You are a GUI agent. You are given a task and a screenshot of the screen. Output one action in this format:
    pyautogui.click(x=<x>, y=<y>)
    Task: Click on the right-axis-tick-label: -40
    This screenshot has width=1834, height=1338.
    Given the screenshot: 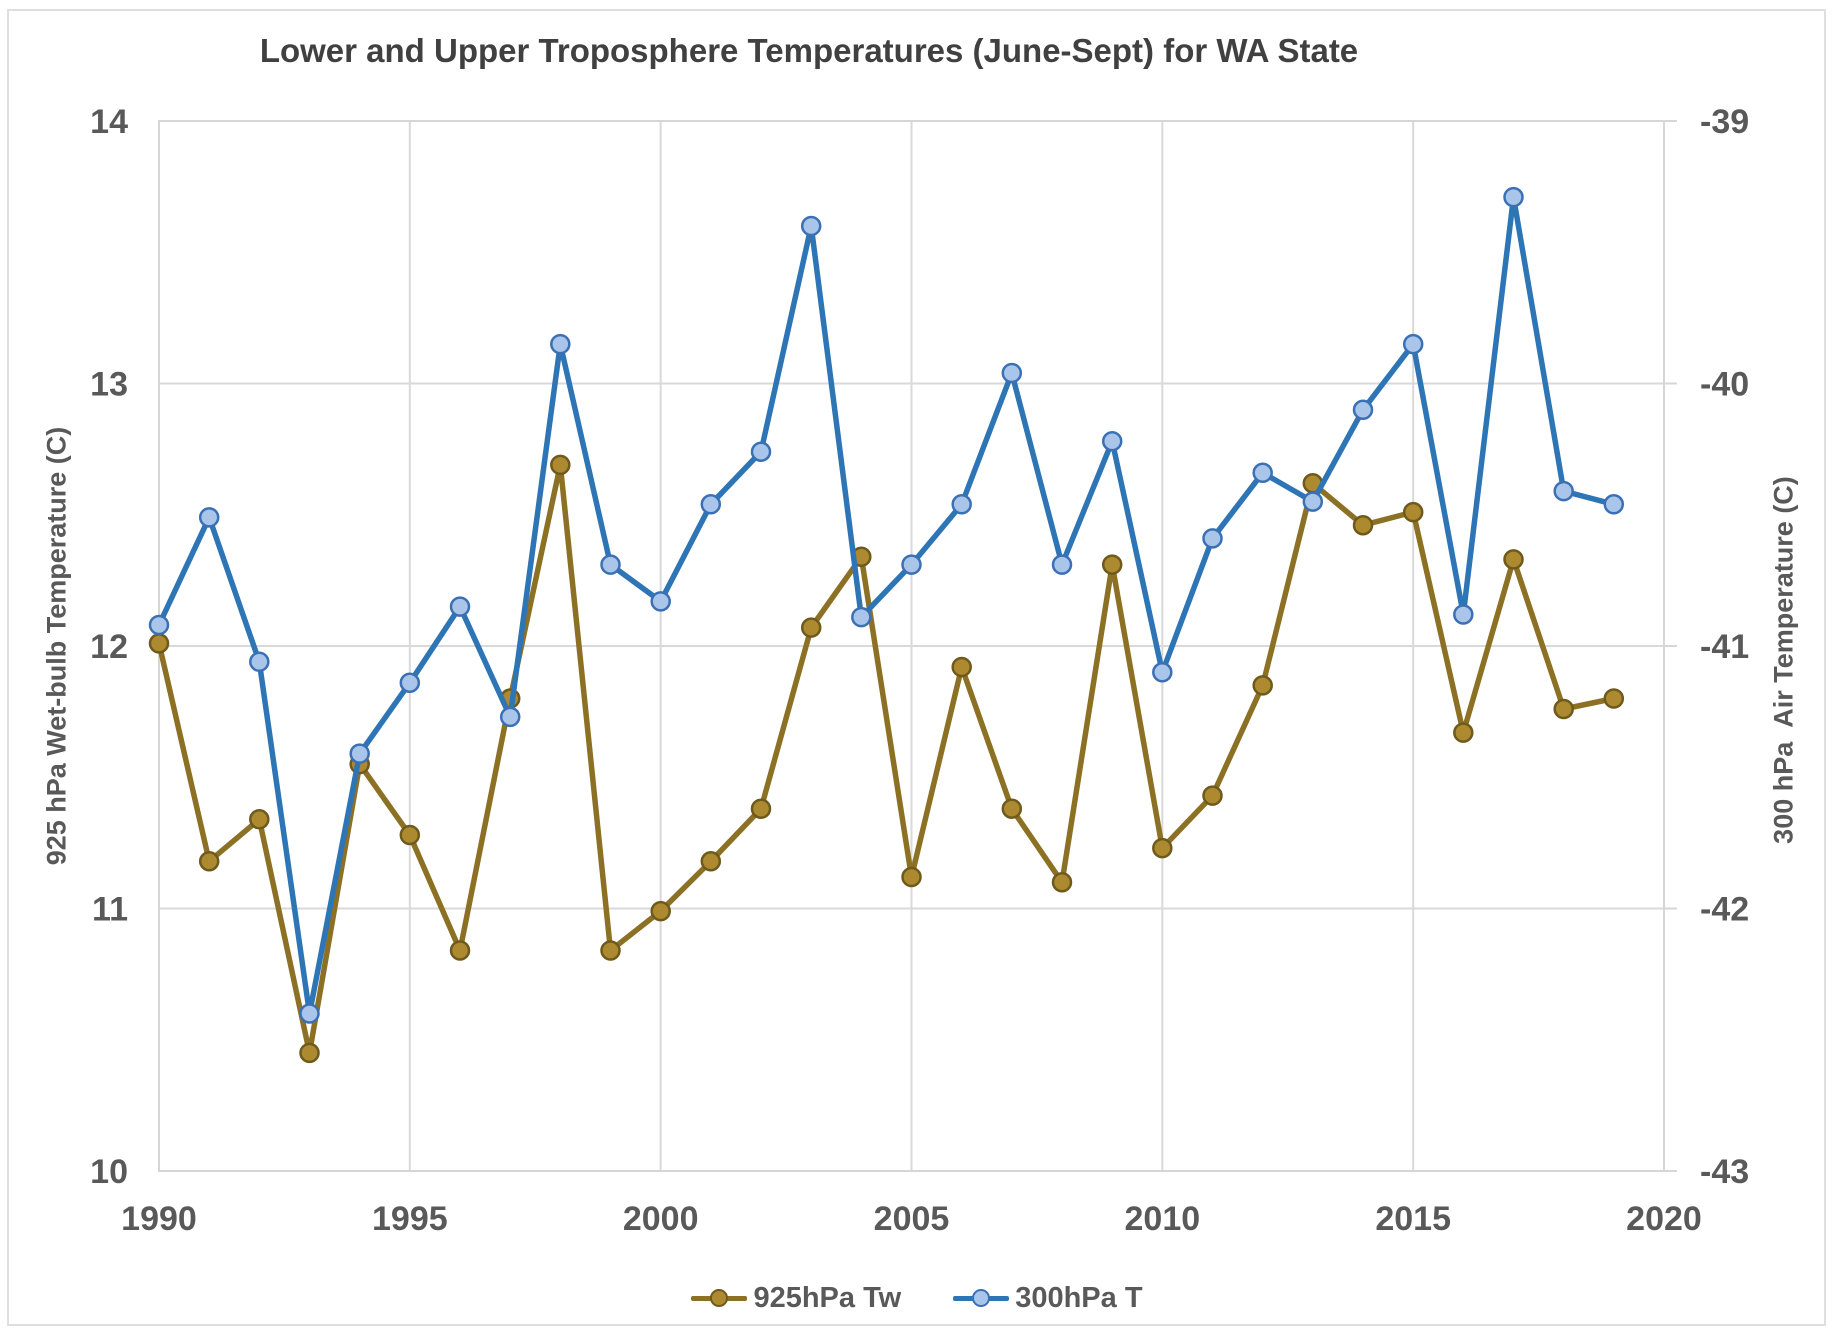 What is the action you would take?
    pyautogui.click(x=1724, y=385)
    